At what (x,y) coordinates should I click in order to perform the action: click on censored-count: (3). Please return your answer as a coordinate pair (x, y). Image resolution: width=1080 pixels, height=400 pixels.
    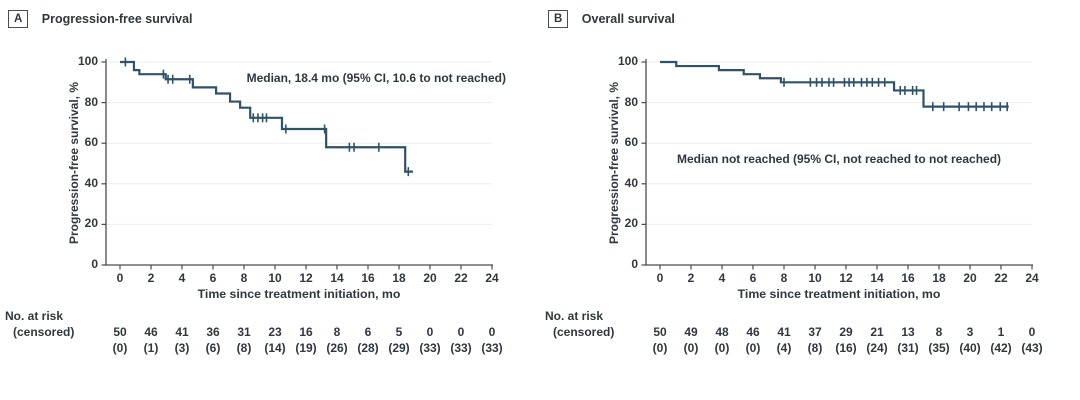
    Looking at the image, I should click on (182, 348).